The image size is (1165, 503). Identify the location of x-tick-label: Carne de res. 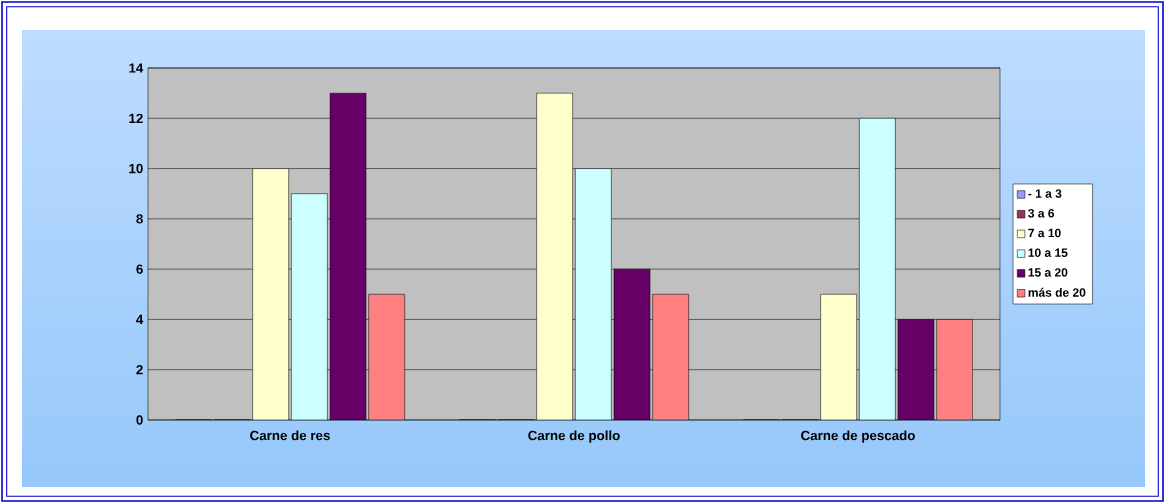
(290, 435).